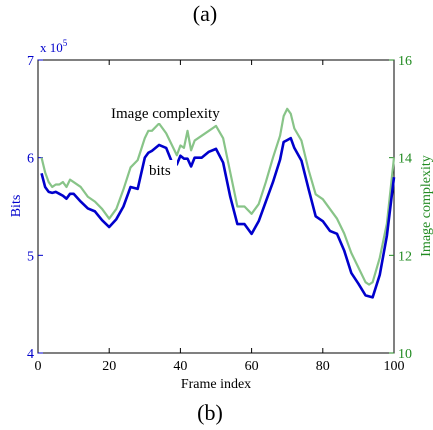 Image resolution: width=433 pixels, height=430 pixels. What do you see at coordinates (38, 366) in the screenshot?
I see `x-tick-label: 0` at bounding box center [38, 366].